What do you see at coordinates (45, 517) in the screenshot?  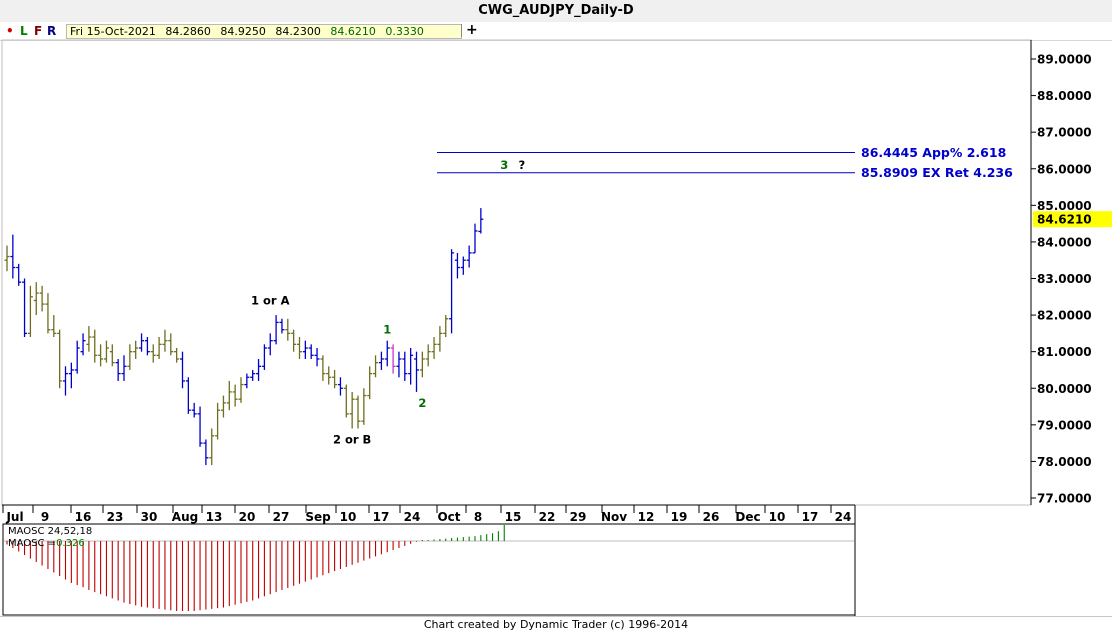 I see `x-tick-label: 9` at bounding box center [45, 517].